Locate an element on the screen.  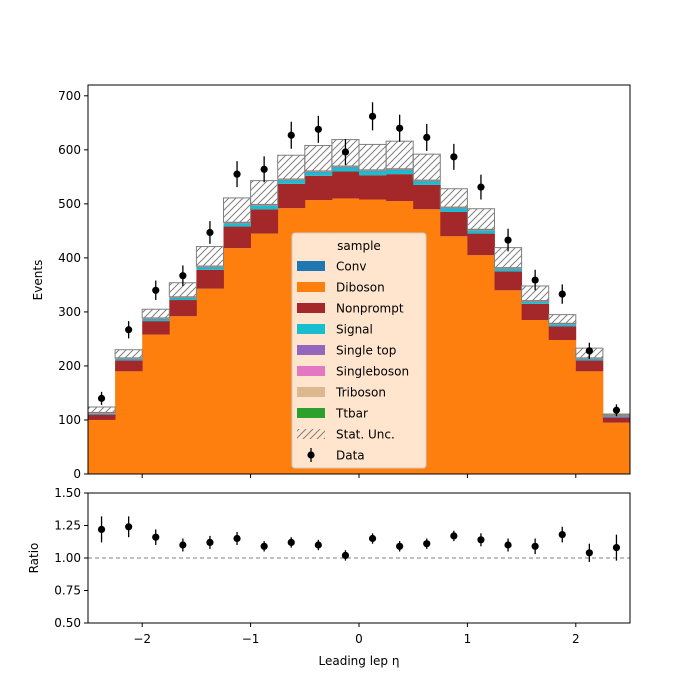
x-tick-label-0: −2 is located at coordinates (142, 639).